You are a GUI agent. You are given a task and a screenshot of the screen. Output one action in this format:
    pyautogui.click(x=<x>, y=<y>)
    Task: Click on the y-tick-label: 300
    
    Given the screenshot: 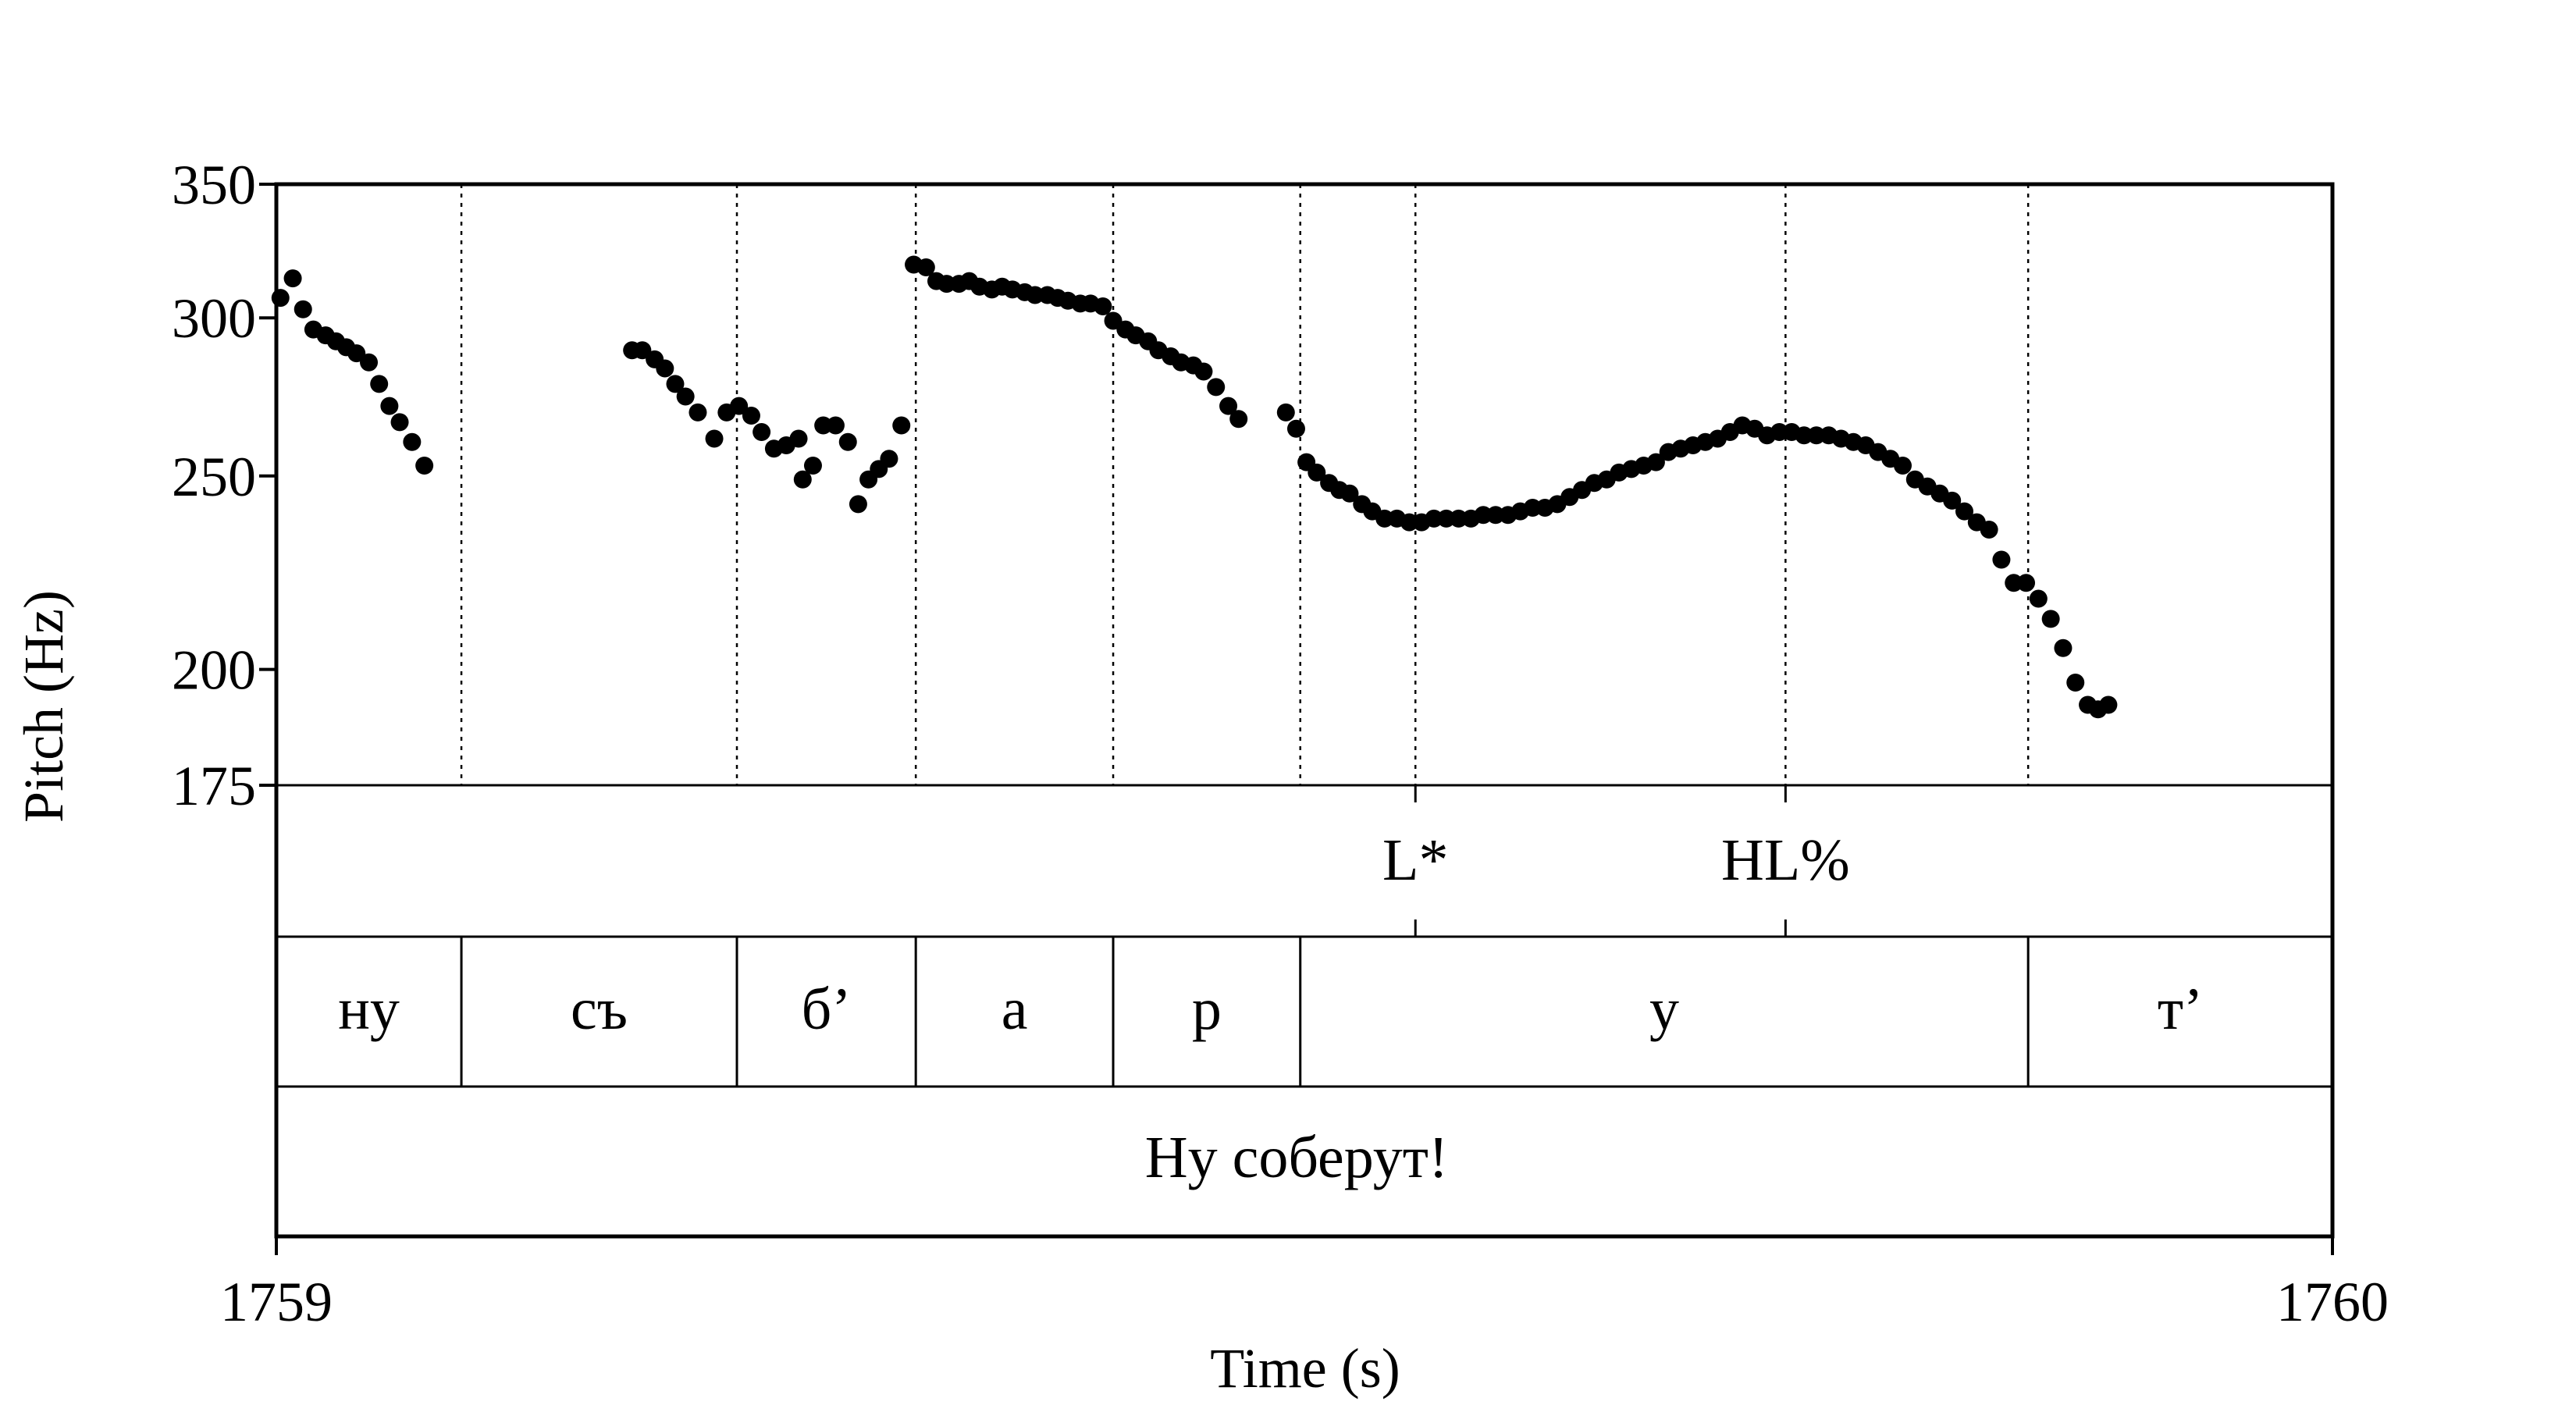 What is the action you would take?
    pyautogui.click(x=214, y=319)
    